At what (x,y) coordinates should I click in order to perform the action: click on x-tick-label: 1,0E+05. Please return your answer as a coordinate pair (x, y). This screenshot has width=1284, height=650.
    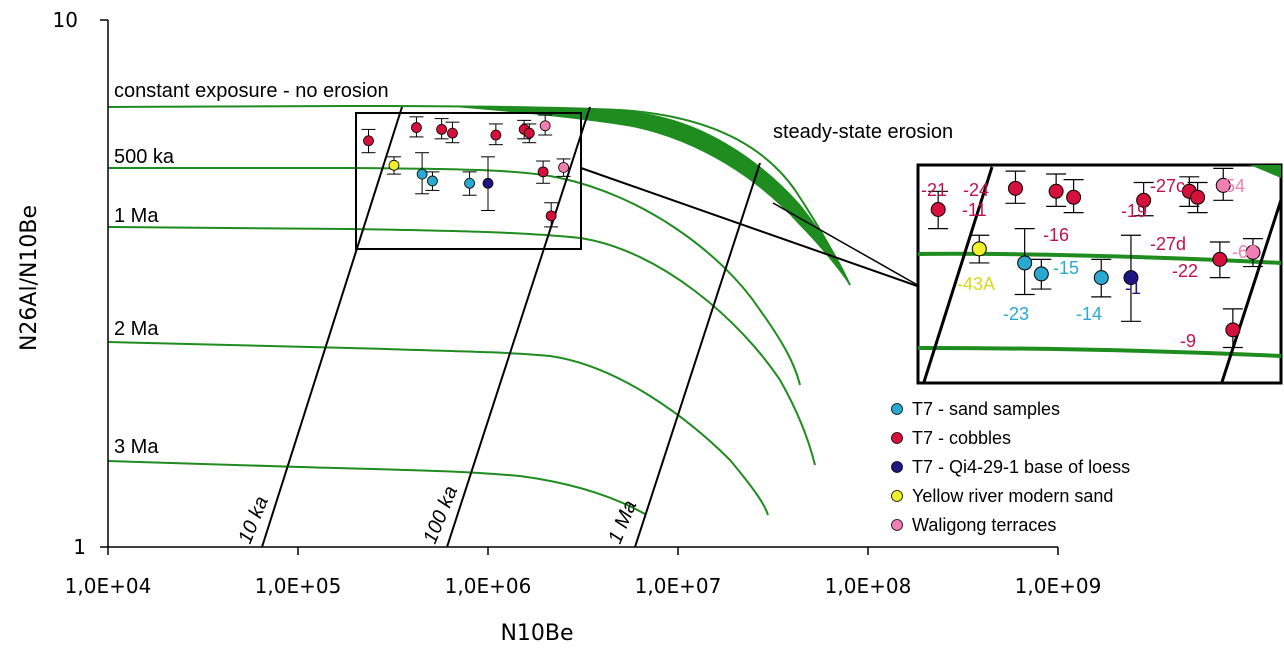
    Looking at the image, I should click on (298, 586).